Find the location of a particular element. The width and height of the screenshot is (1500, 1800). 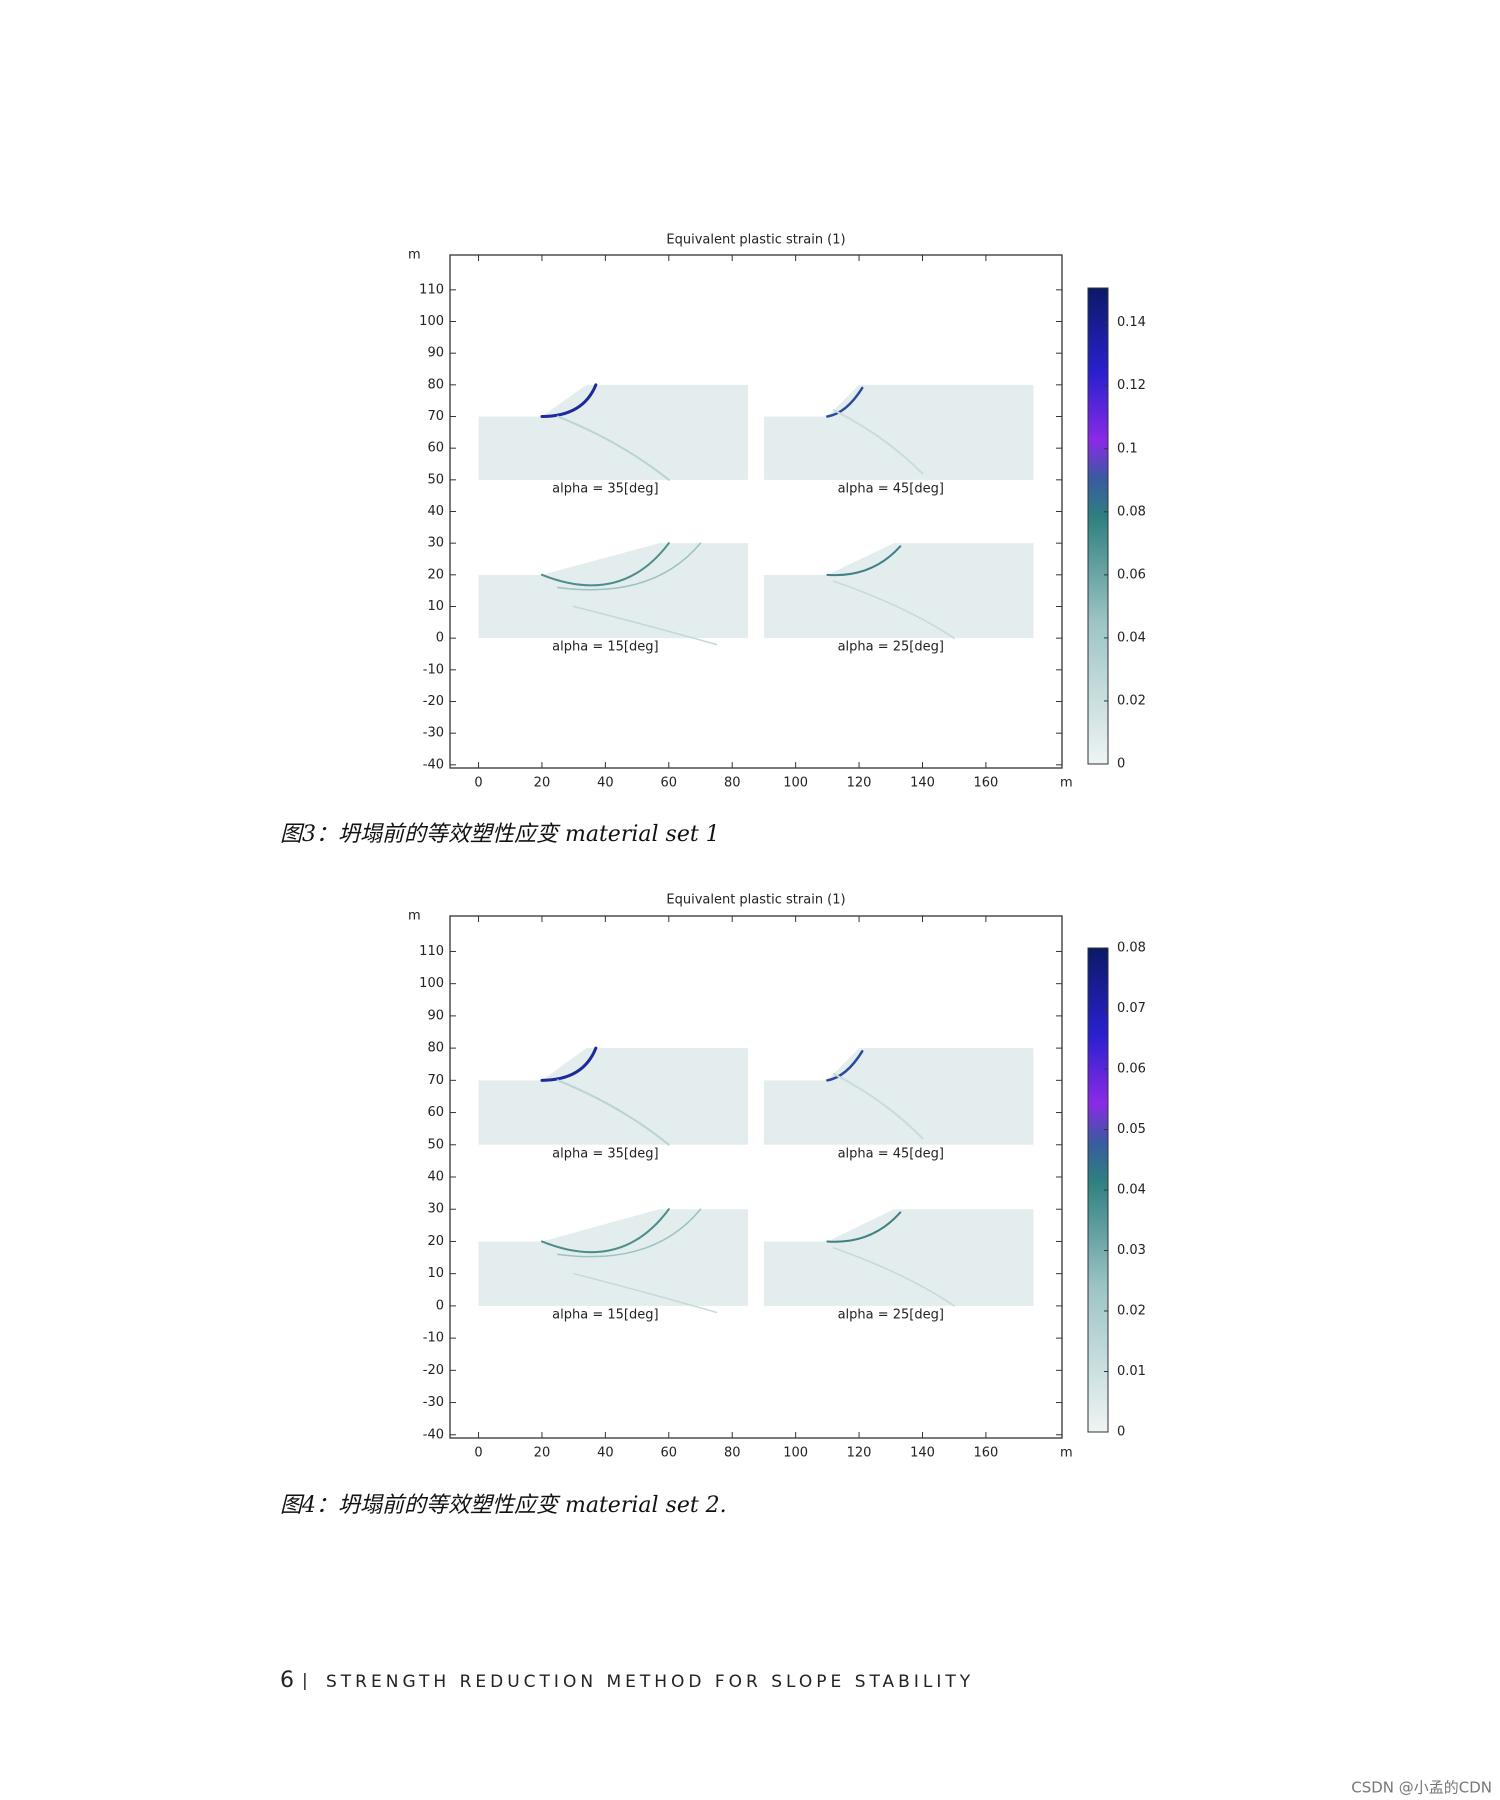

colorbar-tick-label: 0.03 is located at coordinates (1131, 1250).